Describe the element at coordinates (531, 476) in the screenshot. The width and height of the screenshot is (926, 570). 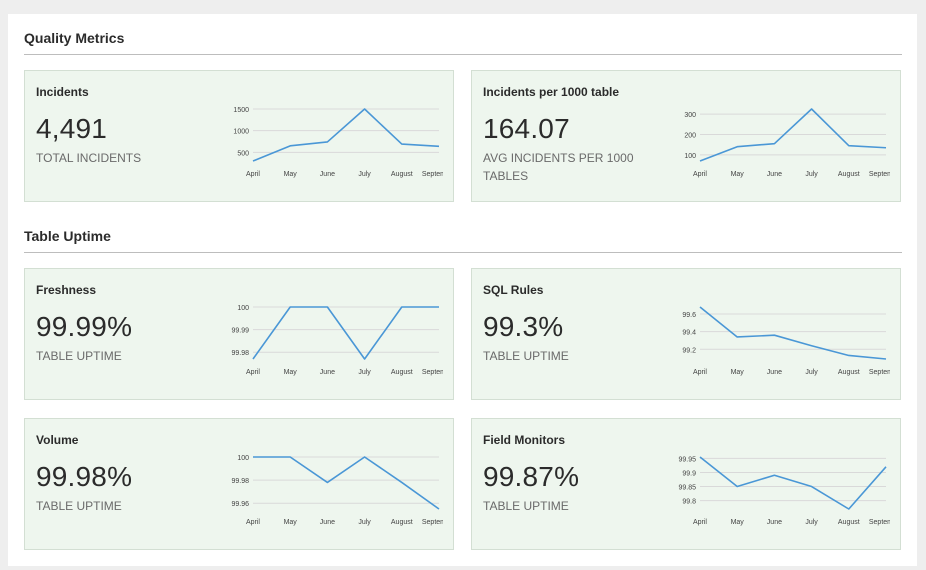
I see `card-value: 99.87%` at that location.